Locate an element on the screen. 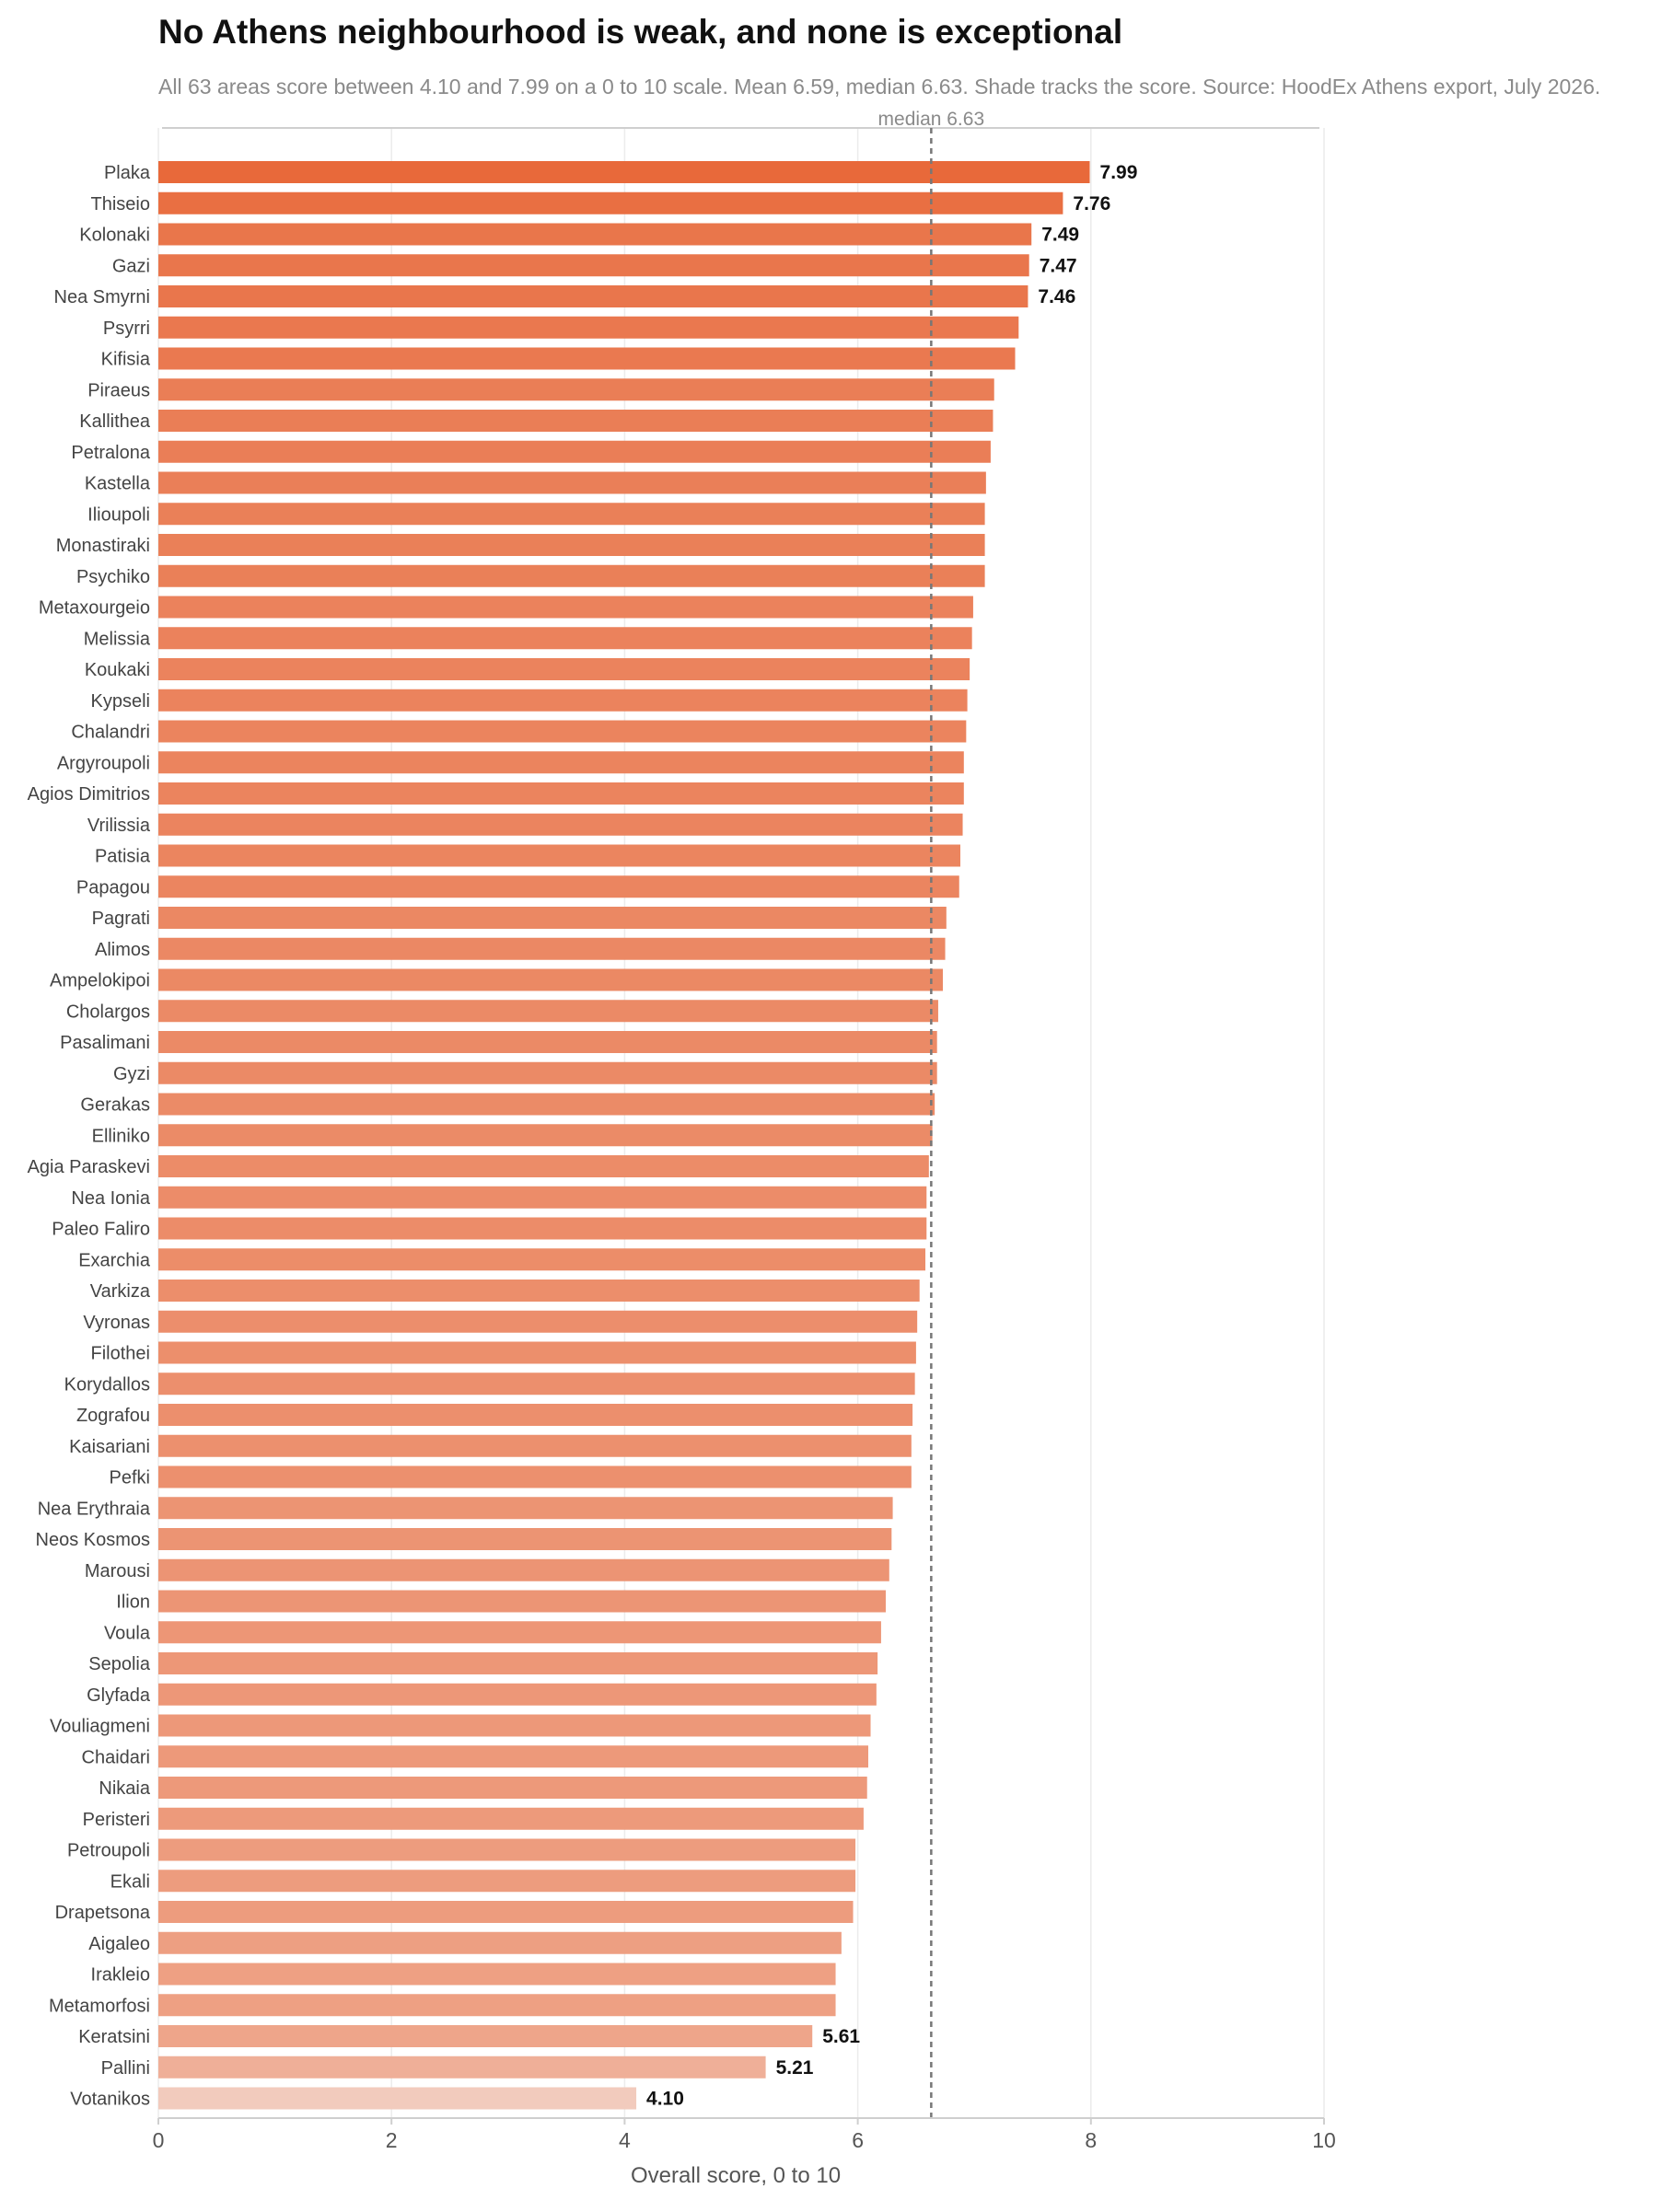 The image size is (1673, 2212). category-label: Drapetsona is located at coordinates (103, 1913).